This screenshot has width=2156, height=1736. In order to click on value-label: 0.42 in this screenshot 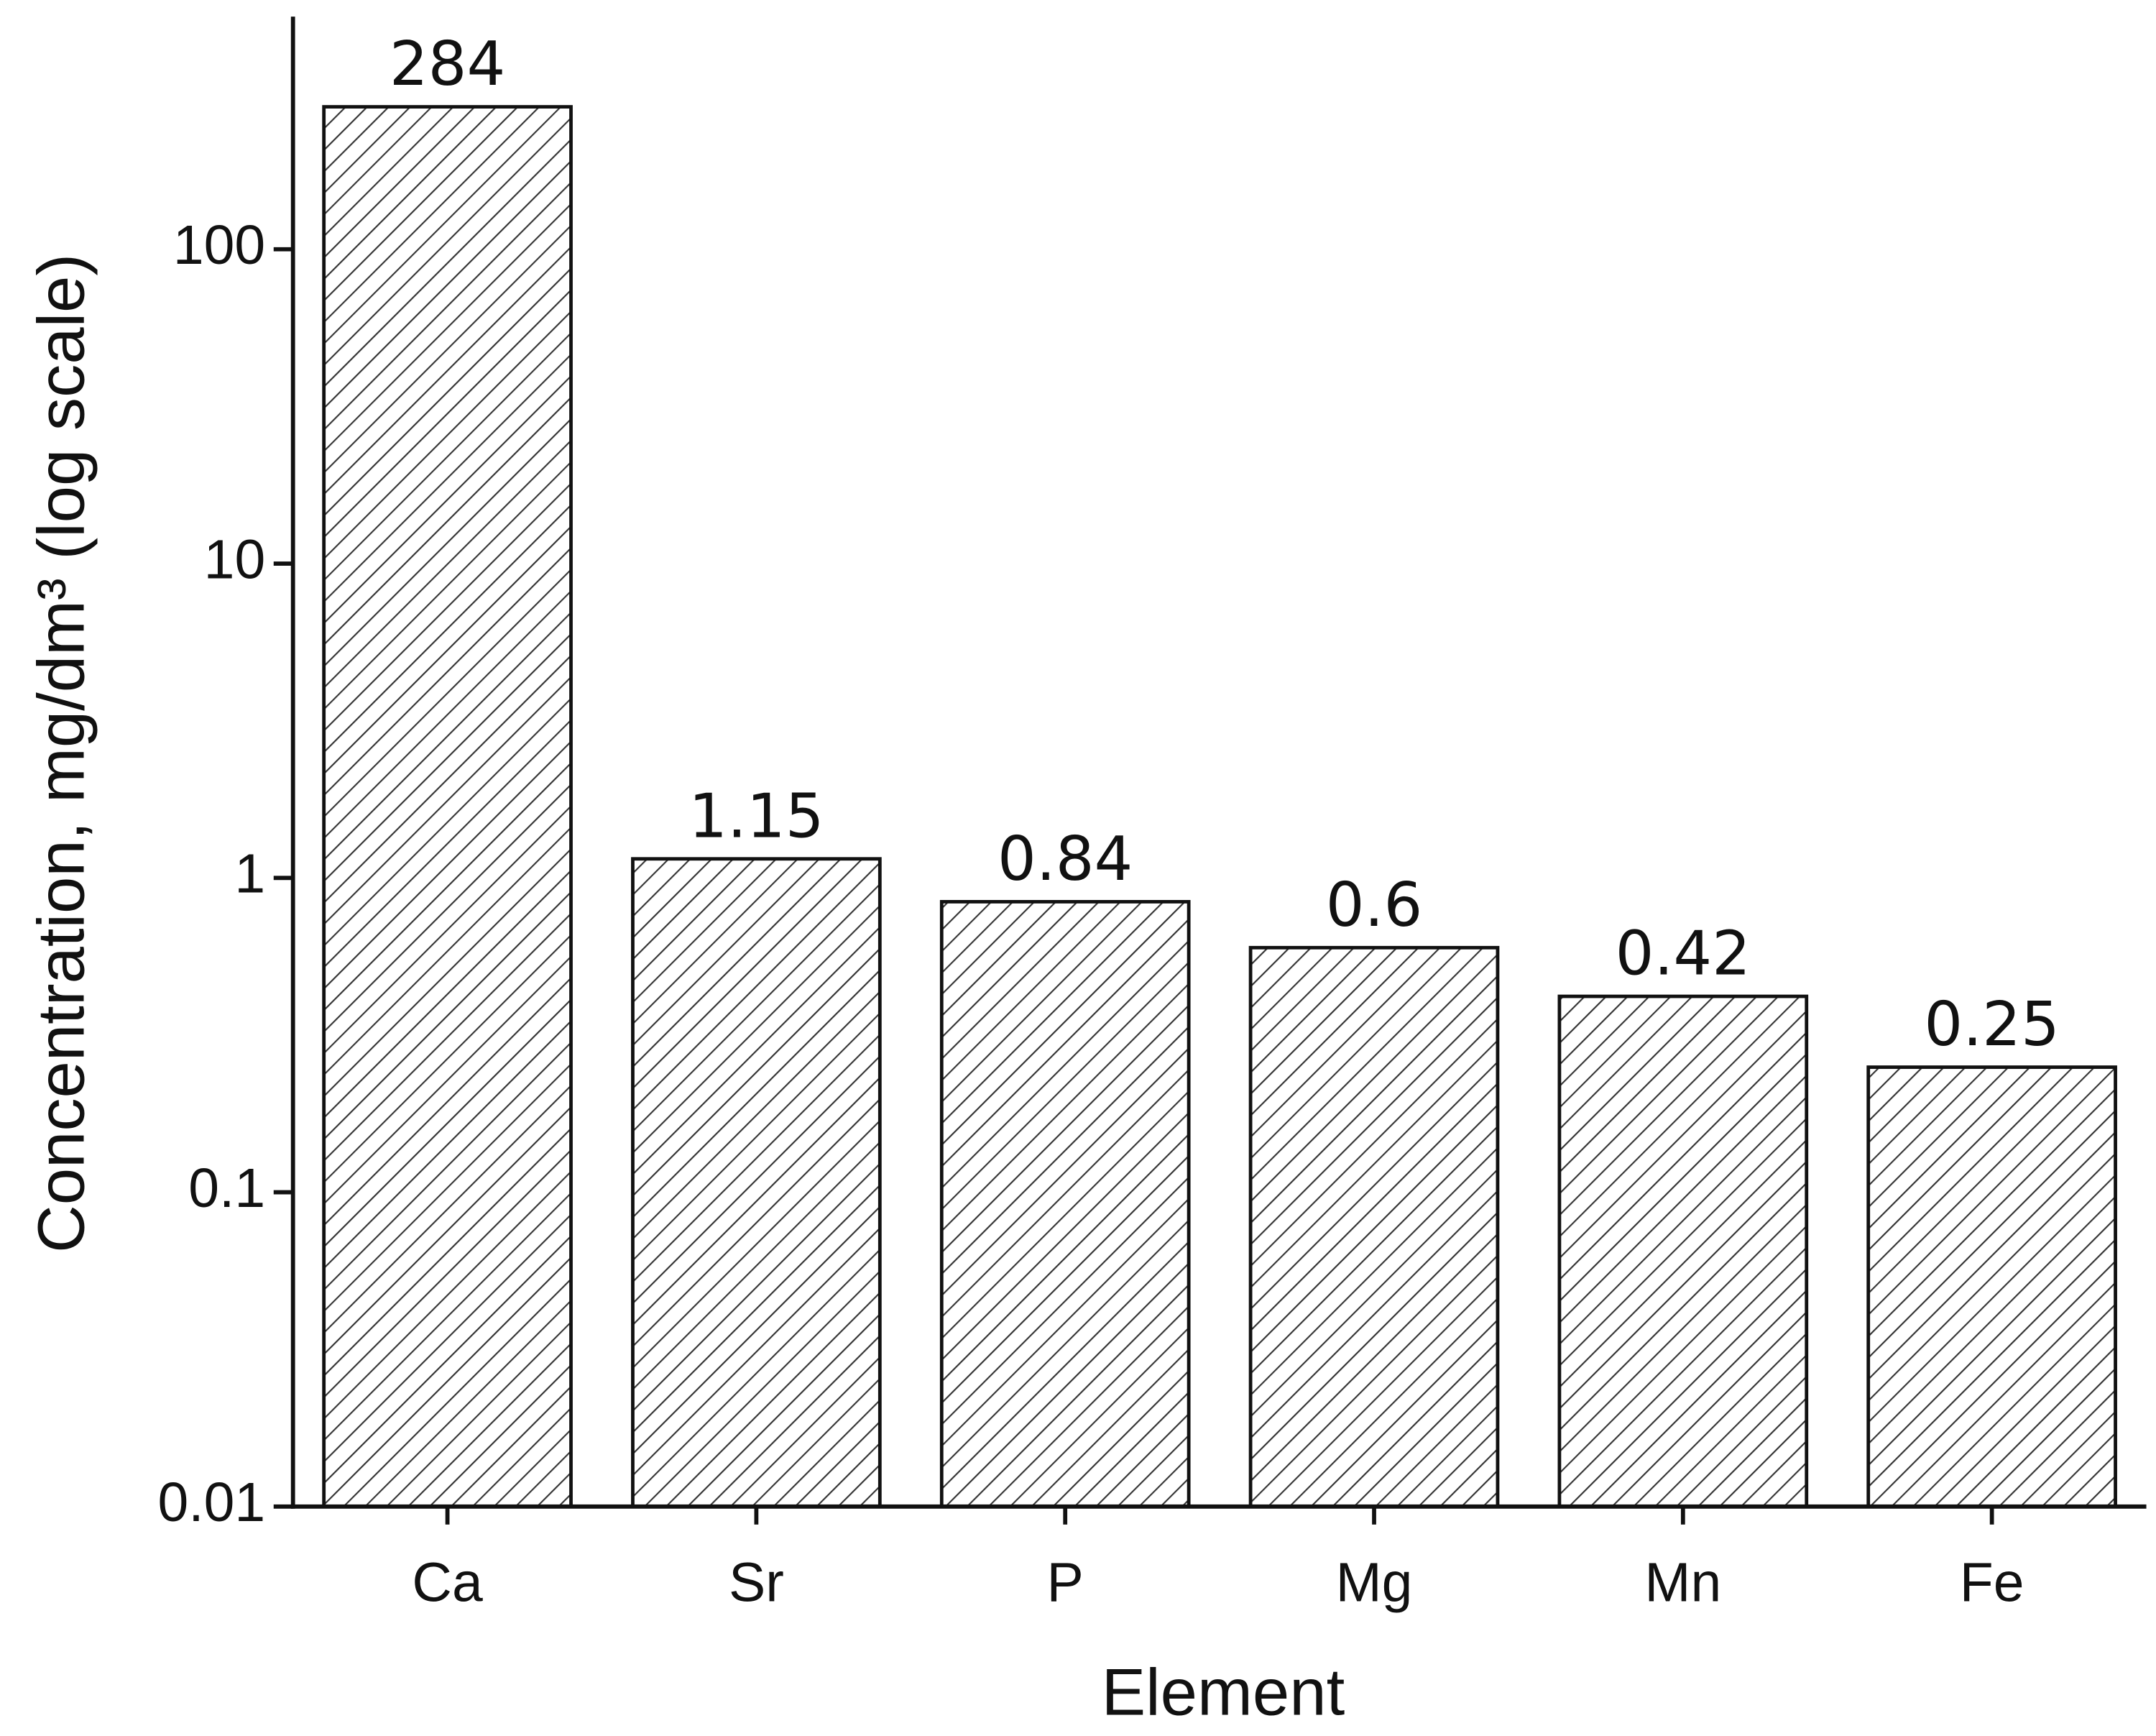, I will do `click(1684, 953)`.